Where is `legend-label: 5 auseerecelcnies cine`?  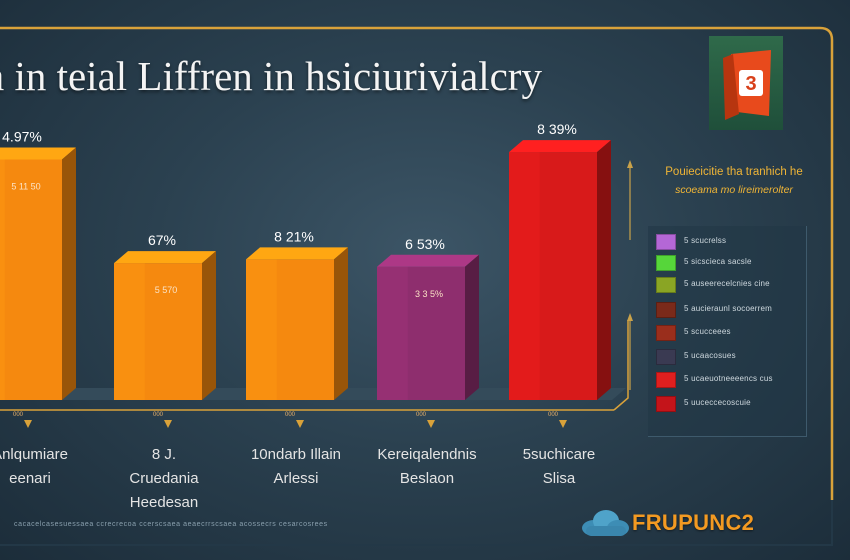 legend-label: 5 auseerecelcnies cine is located at coordinates (727, 283).